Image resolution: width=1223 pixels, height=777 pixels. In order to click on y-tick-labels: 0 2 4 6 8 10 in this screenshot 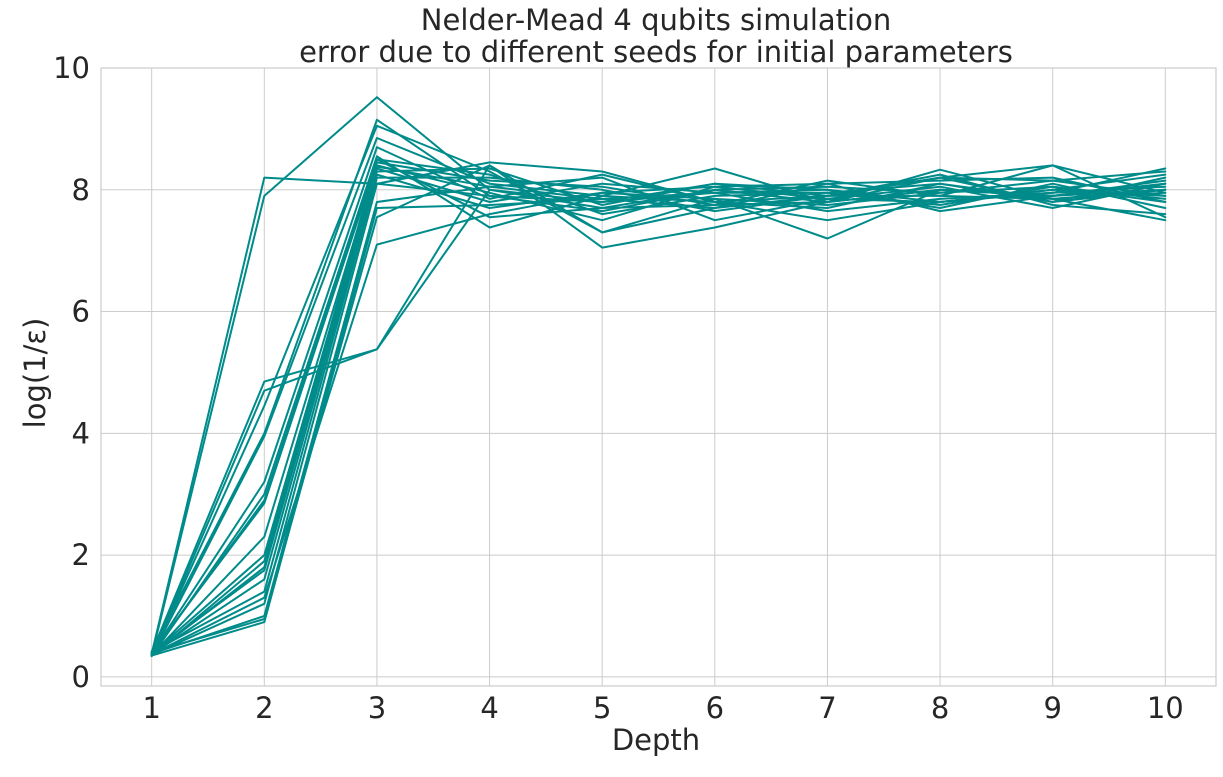, I will do `click(71, 372)`.